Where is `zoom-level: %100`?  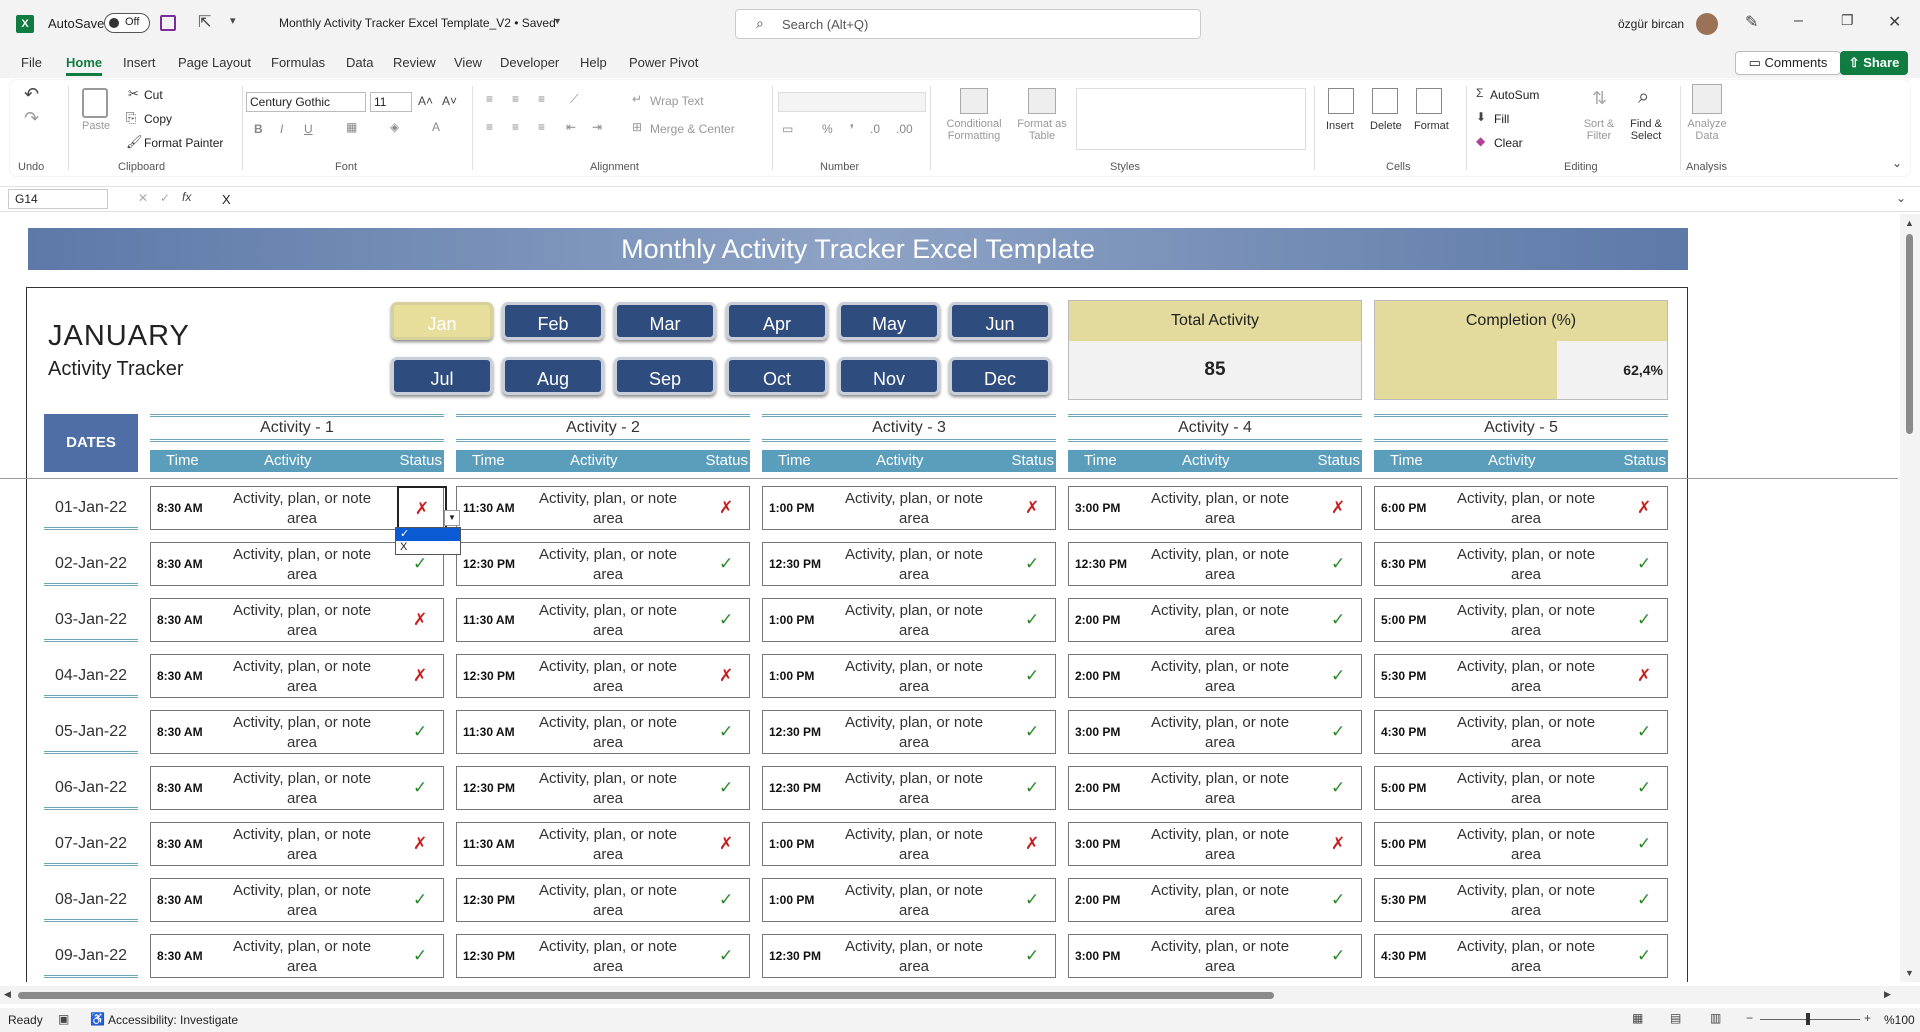 zoom-level: %100 is located at coordinates (1899, 1020).